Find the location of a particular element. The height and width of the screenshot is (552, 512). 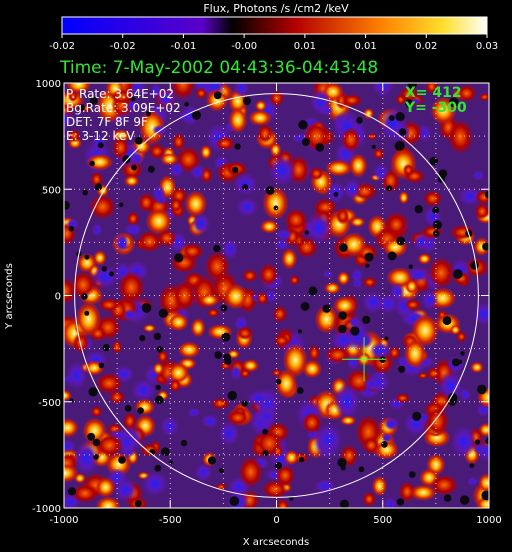

colorbar-tick-label: -0.02 is located at coordinates (62, 46).